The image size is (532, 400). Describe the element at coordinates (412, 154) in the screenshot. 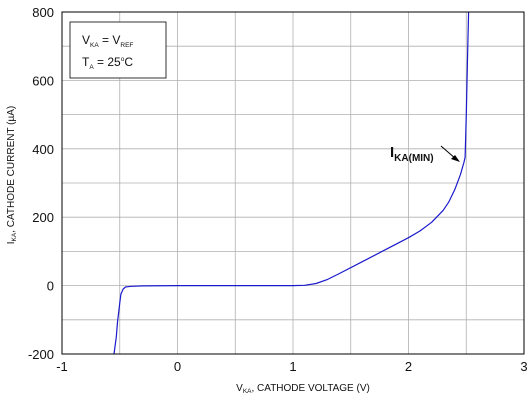

I see `ika-min-label: IKA(MIN)` at that location.